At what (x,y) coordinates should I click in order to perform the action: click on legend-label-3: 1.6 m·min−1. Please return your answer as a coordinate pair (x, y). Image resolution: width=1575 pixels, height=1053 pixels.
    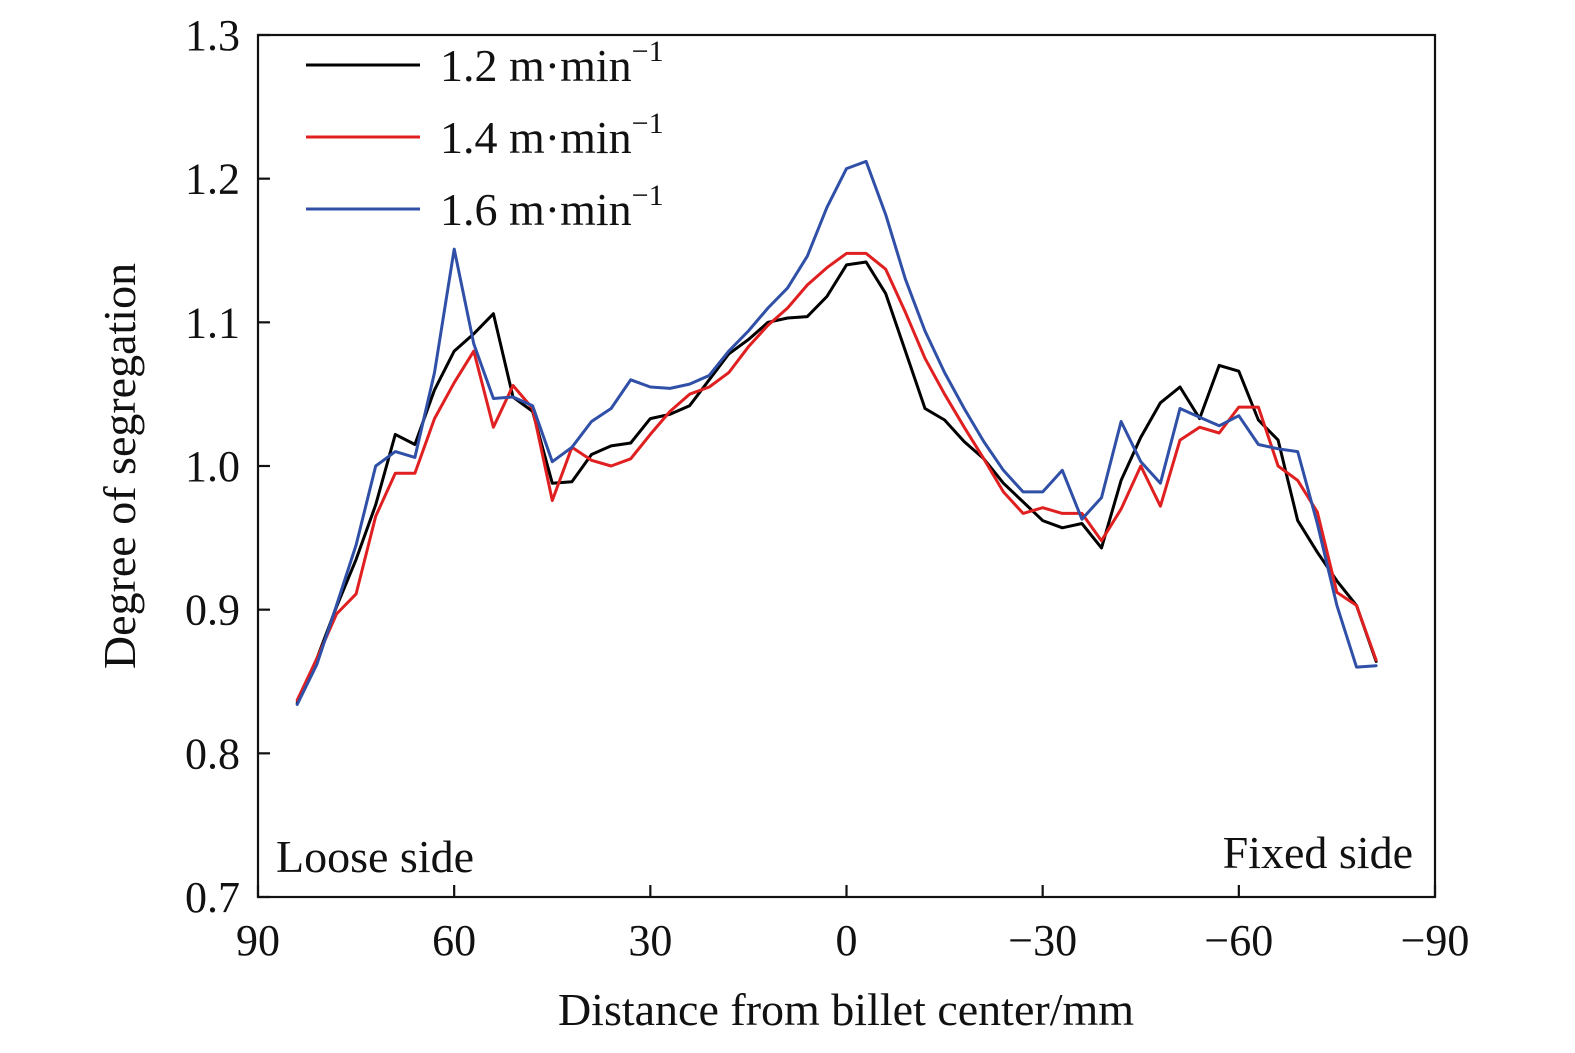
    Looking at the image, I should click on (552, 207).